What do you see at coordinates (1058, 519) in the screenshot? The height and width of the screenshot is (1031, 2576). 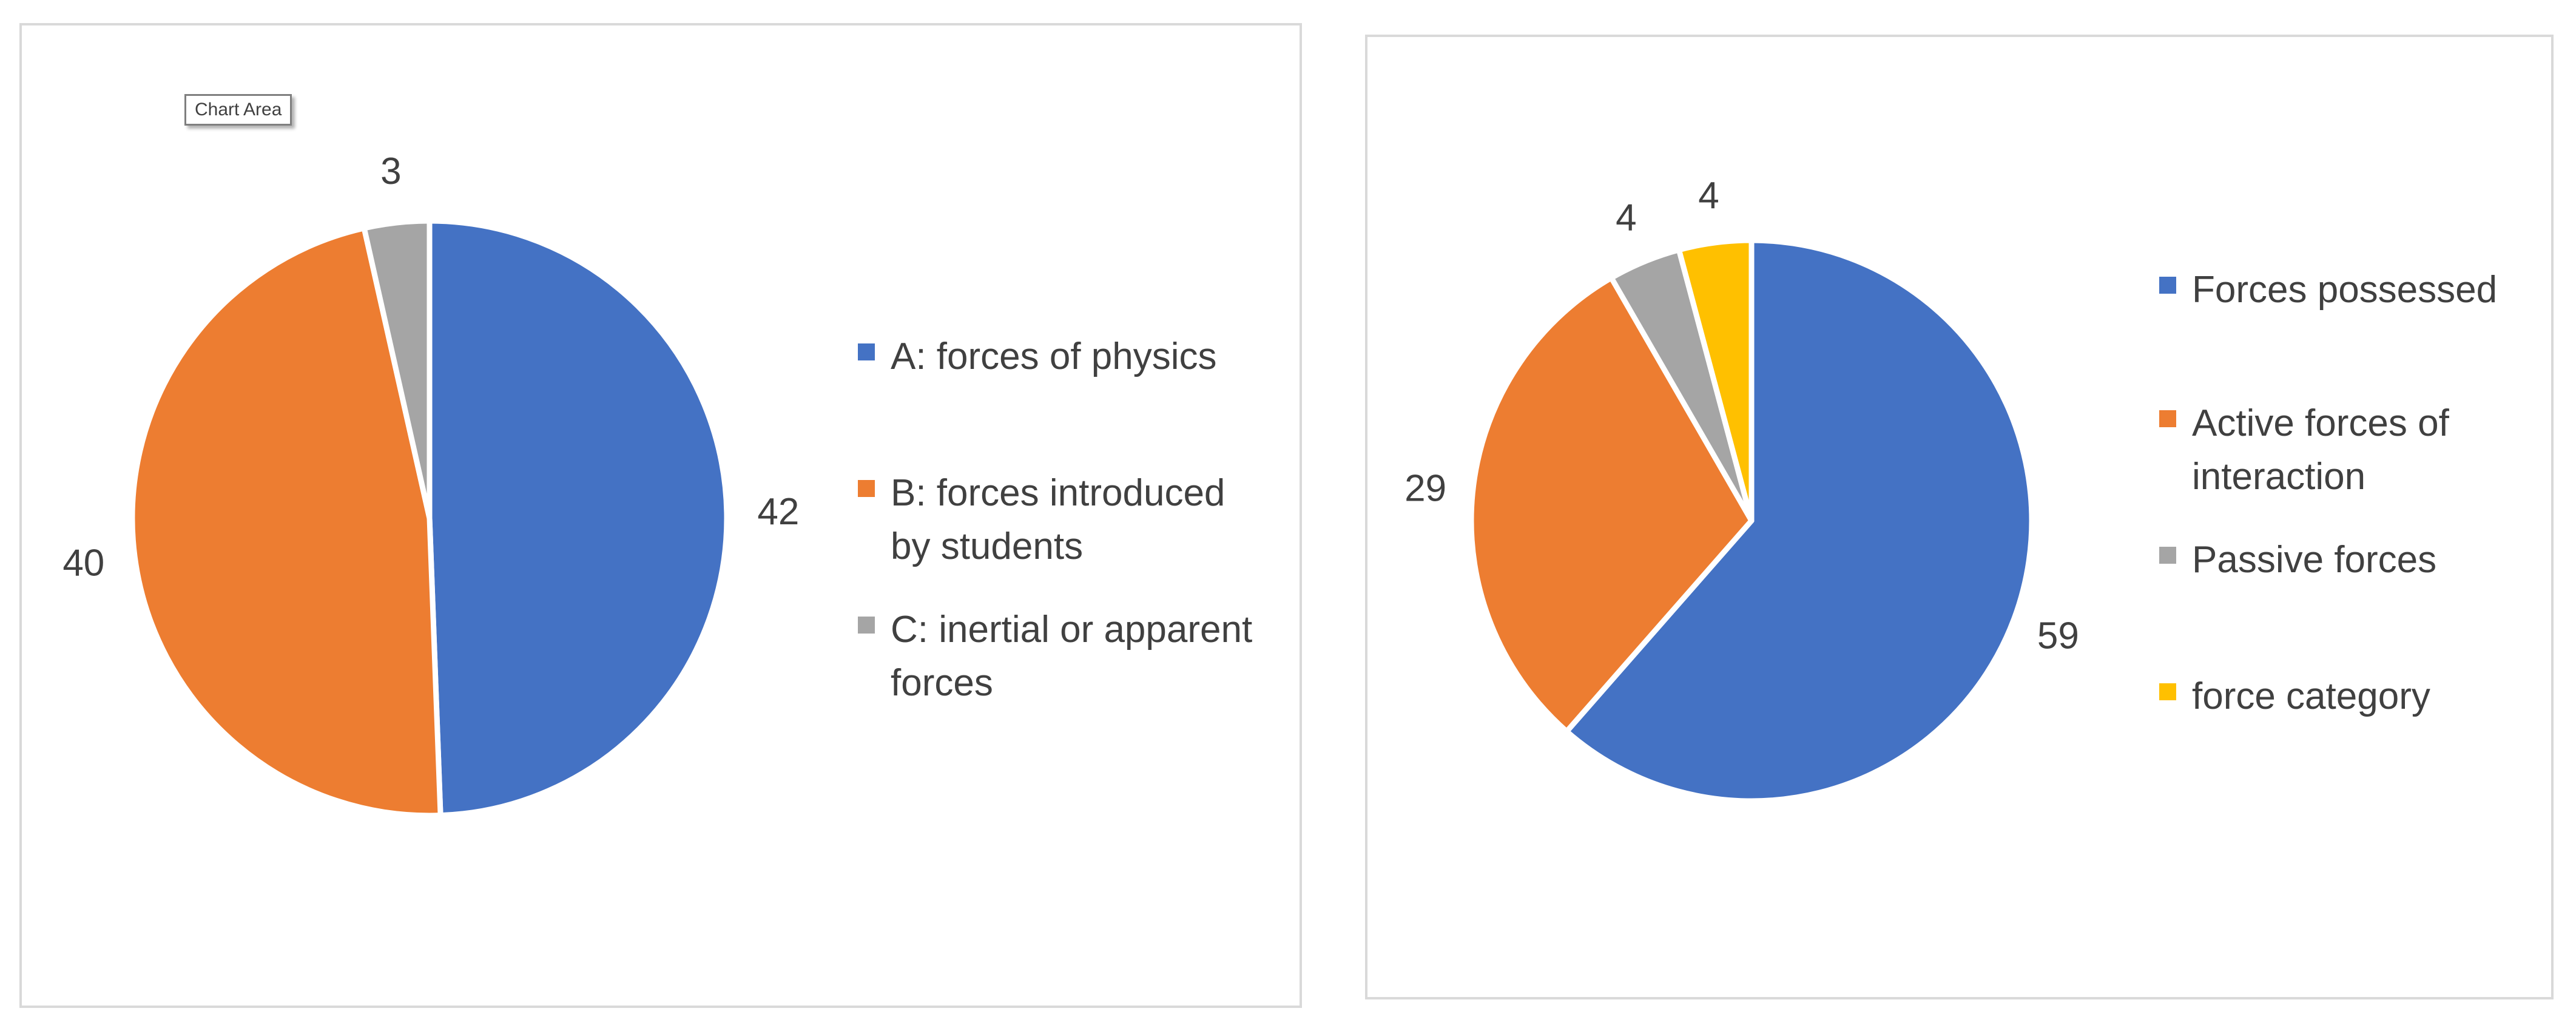 I see `legend-label: B: forces introduced by students` at bounding box center [1058, 519].